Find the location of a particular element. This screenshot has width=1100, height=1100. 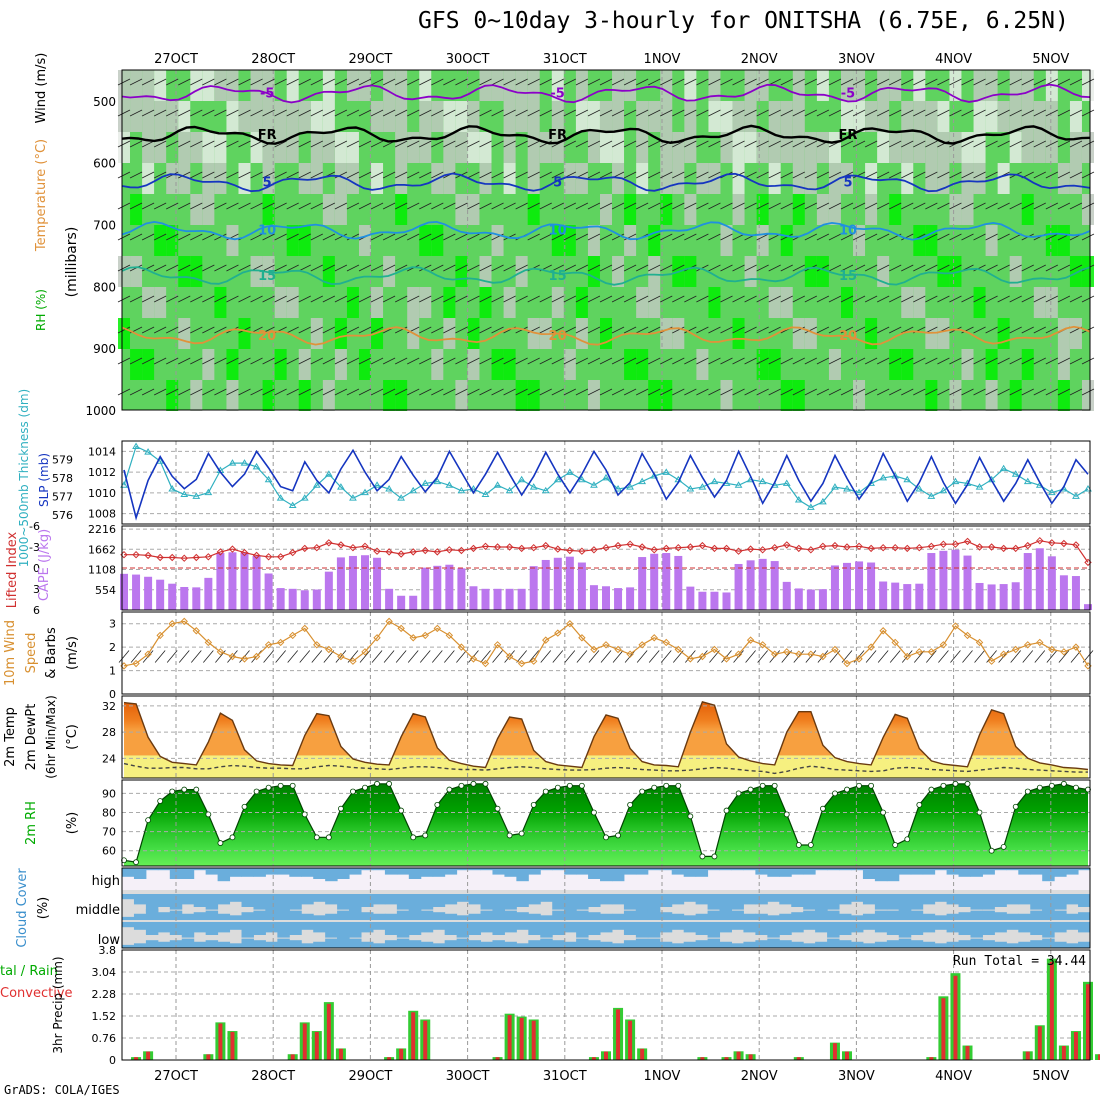

date-tick-bottom: 4NOV is located at coordinates (953, 1076).